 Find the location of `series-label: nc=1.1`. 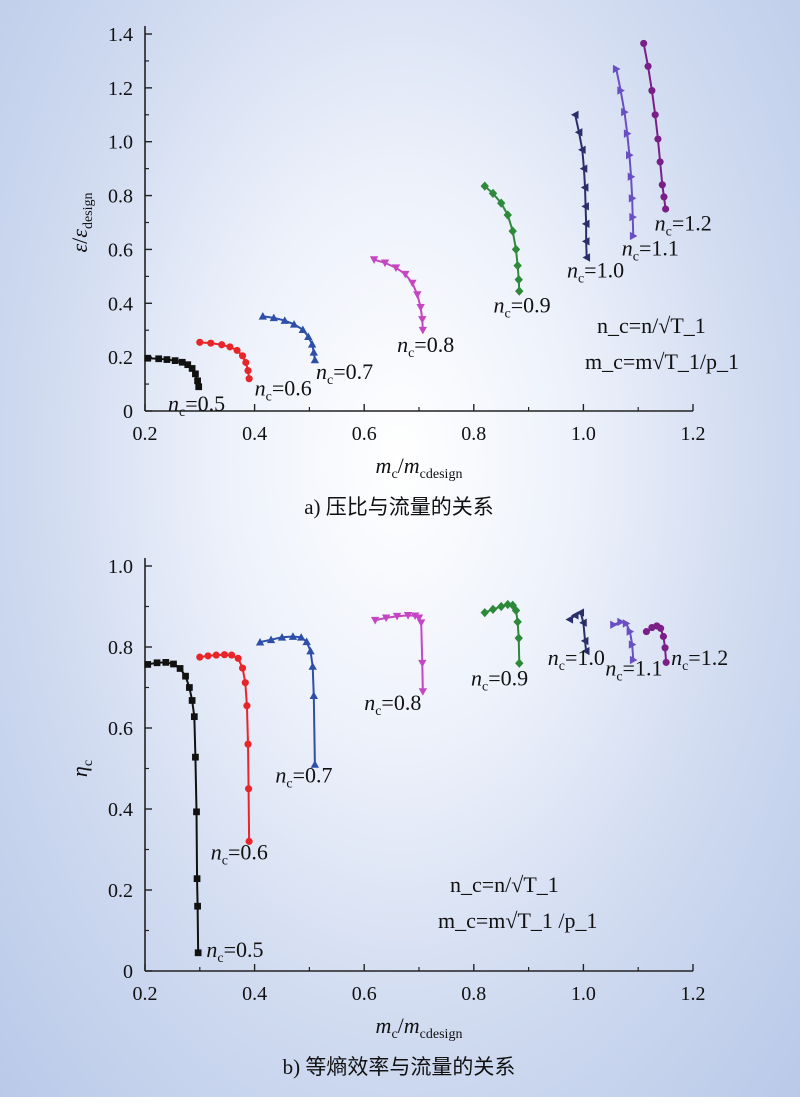

series-label: nc=1.1 is located at coordinates (650, 249).